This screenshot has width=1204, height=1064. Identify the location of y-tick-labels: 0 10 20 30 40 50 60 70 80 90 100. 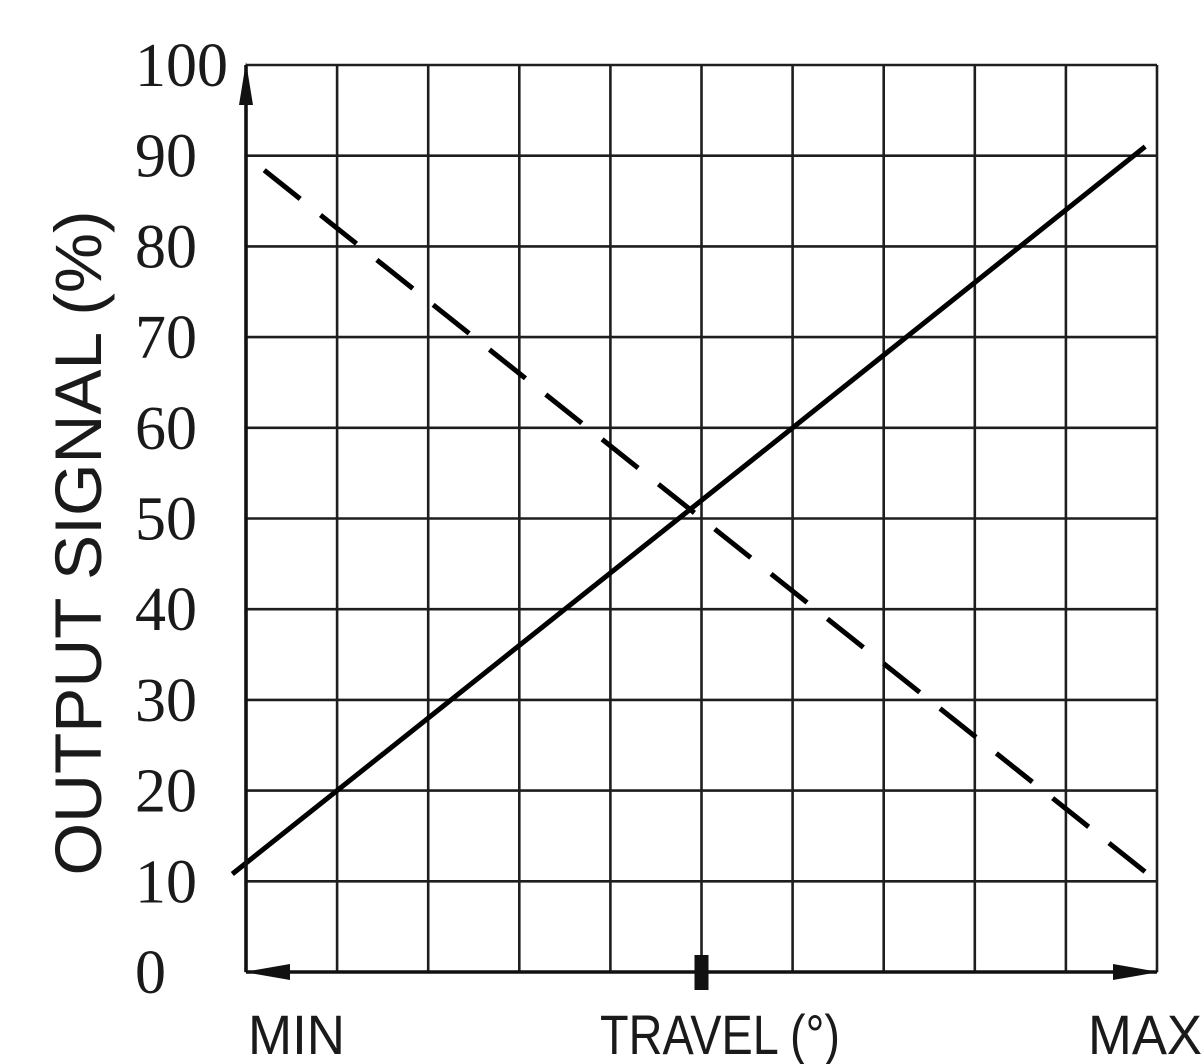
(181, 519).